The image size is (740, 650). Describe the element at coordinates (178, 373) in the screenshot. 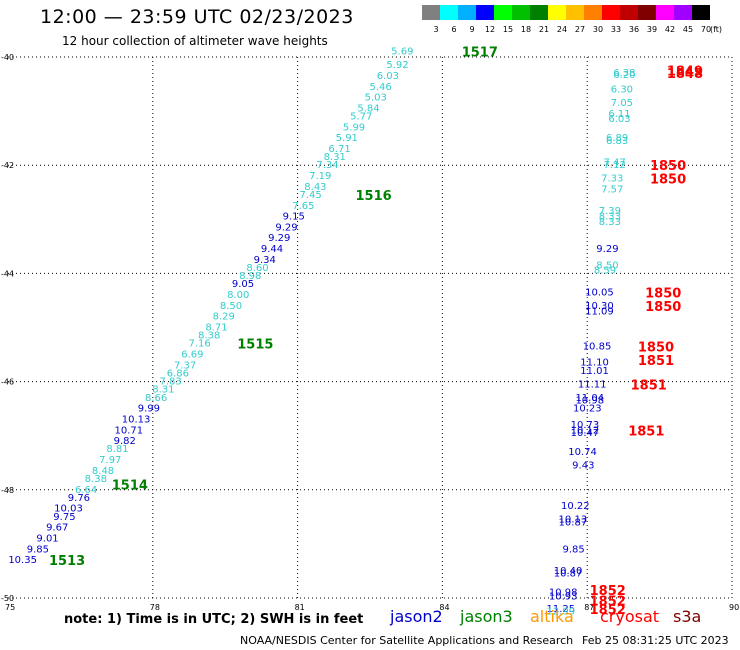

I see `swh-point: 6.86` at that location.